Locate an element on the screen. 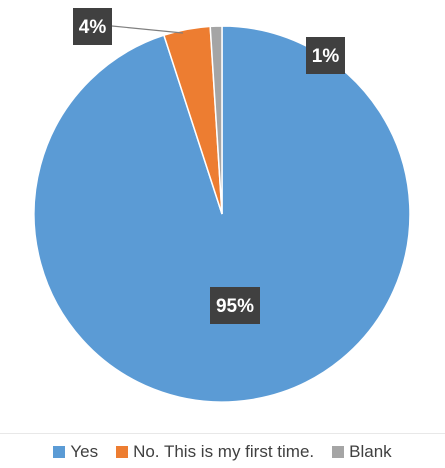  data-label-blank-box: 1% is located at coordinates (325, 55).